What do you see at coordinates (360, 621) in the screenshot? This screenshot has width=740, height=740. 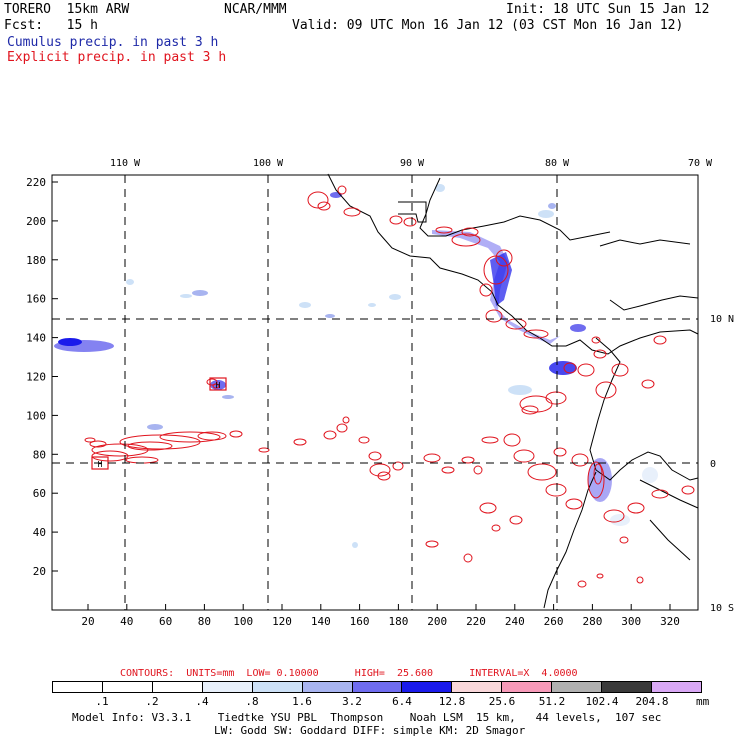 I see `x-tick-label: 160` at bounding box center [360, 621].